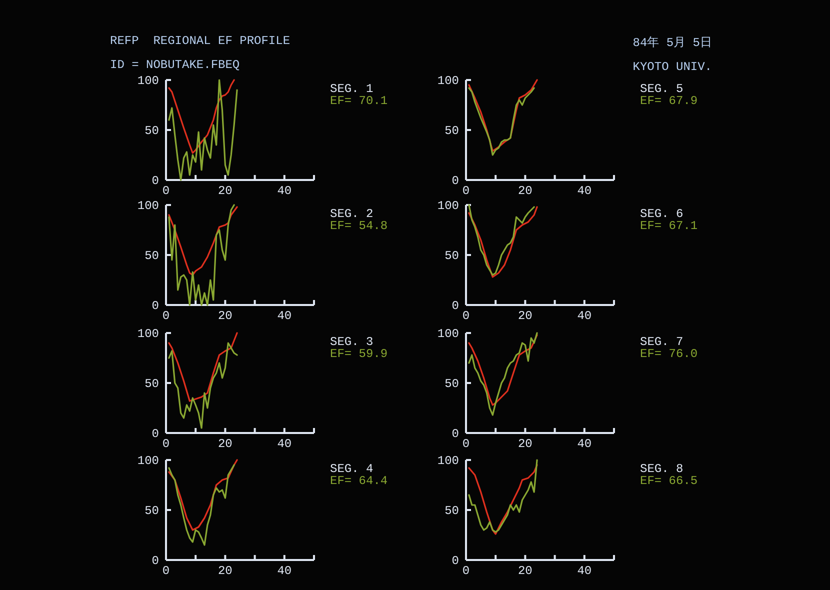  I want to click on text: ID = NOBUTAKE.FBEQ, so click(175, 65).